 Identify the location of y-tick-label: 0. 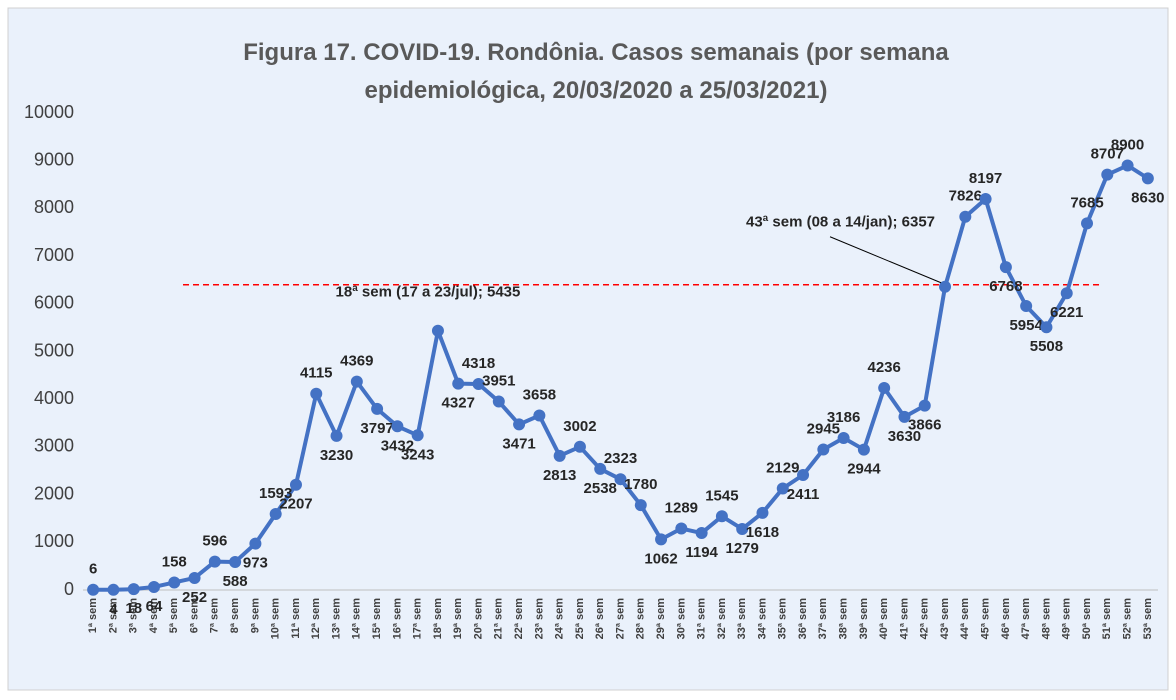
(69, 589).